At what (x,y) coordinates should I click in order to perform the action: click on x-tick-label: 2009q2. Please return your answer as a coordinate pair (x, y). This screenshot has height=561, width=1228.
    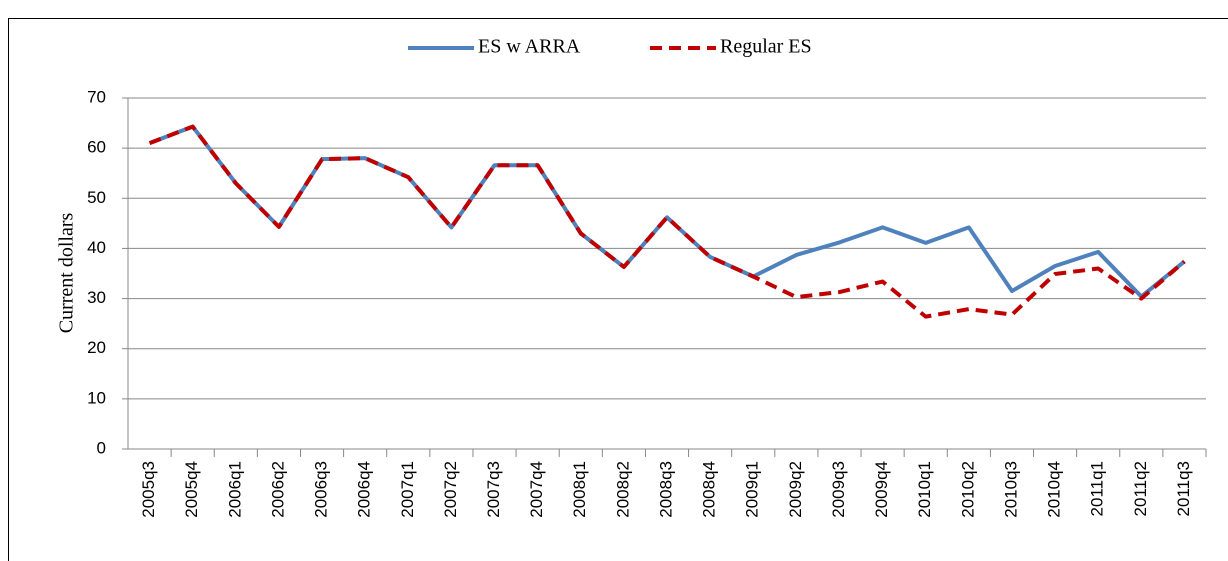
    Looking at the image, I should click on (795, 489).